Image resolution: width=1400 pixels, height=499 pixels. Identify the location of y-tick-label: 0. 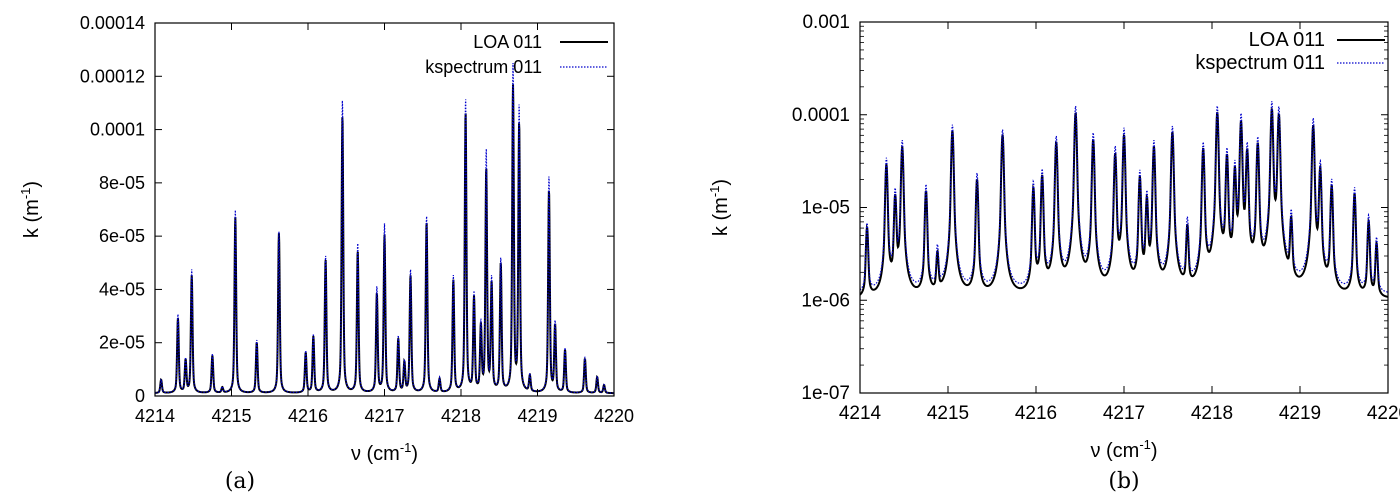
(140, 396).